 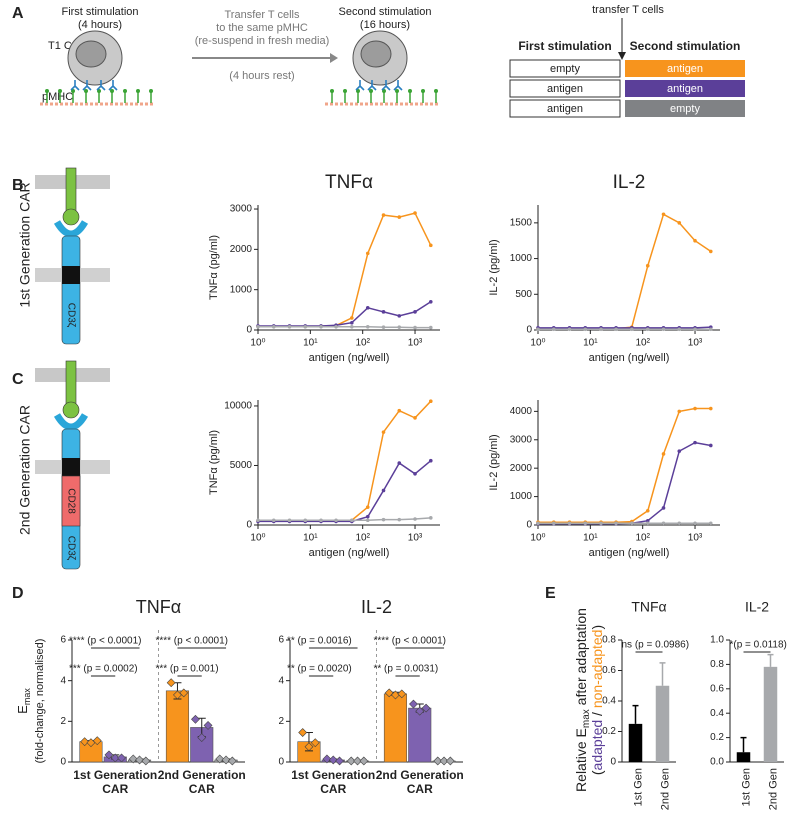 I want to click on x-tick-label: CAR, so click(x=333, y=789).